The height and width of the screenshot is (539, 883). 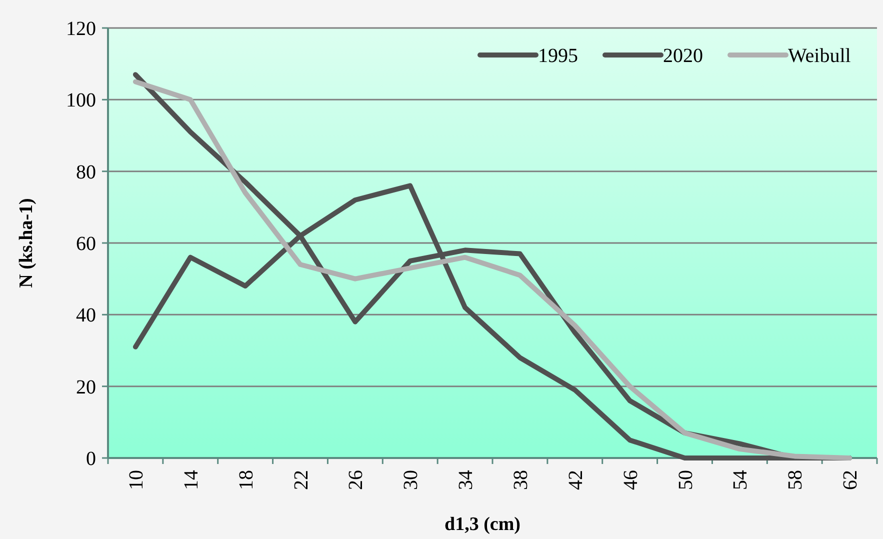 I want to click on x-tick-label: 34, so click(x=466, y=480).